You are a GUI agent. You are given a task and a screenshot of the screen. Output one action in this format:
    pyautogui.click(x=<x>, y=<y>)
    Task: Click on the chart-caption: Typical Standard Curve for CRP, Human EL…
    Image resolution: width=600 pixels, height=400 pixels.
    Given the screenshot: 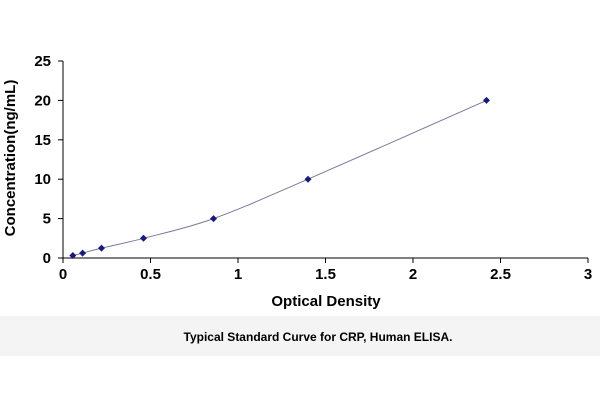 What is the action you would take?
    pyautogui.click(x=318, y=337)
    